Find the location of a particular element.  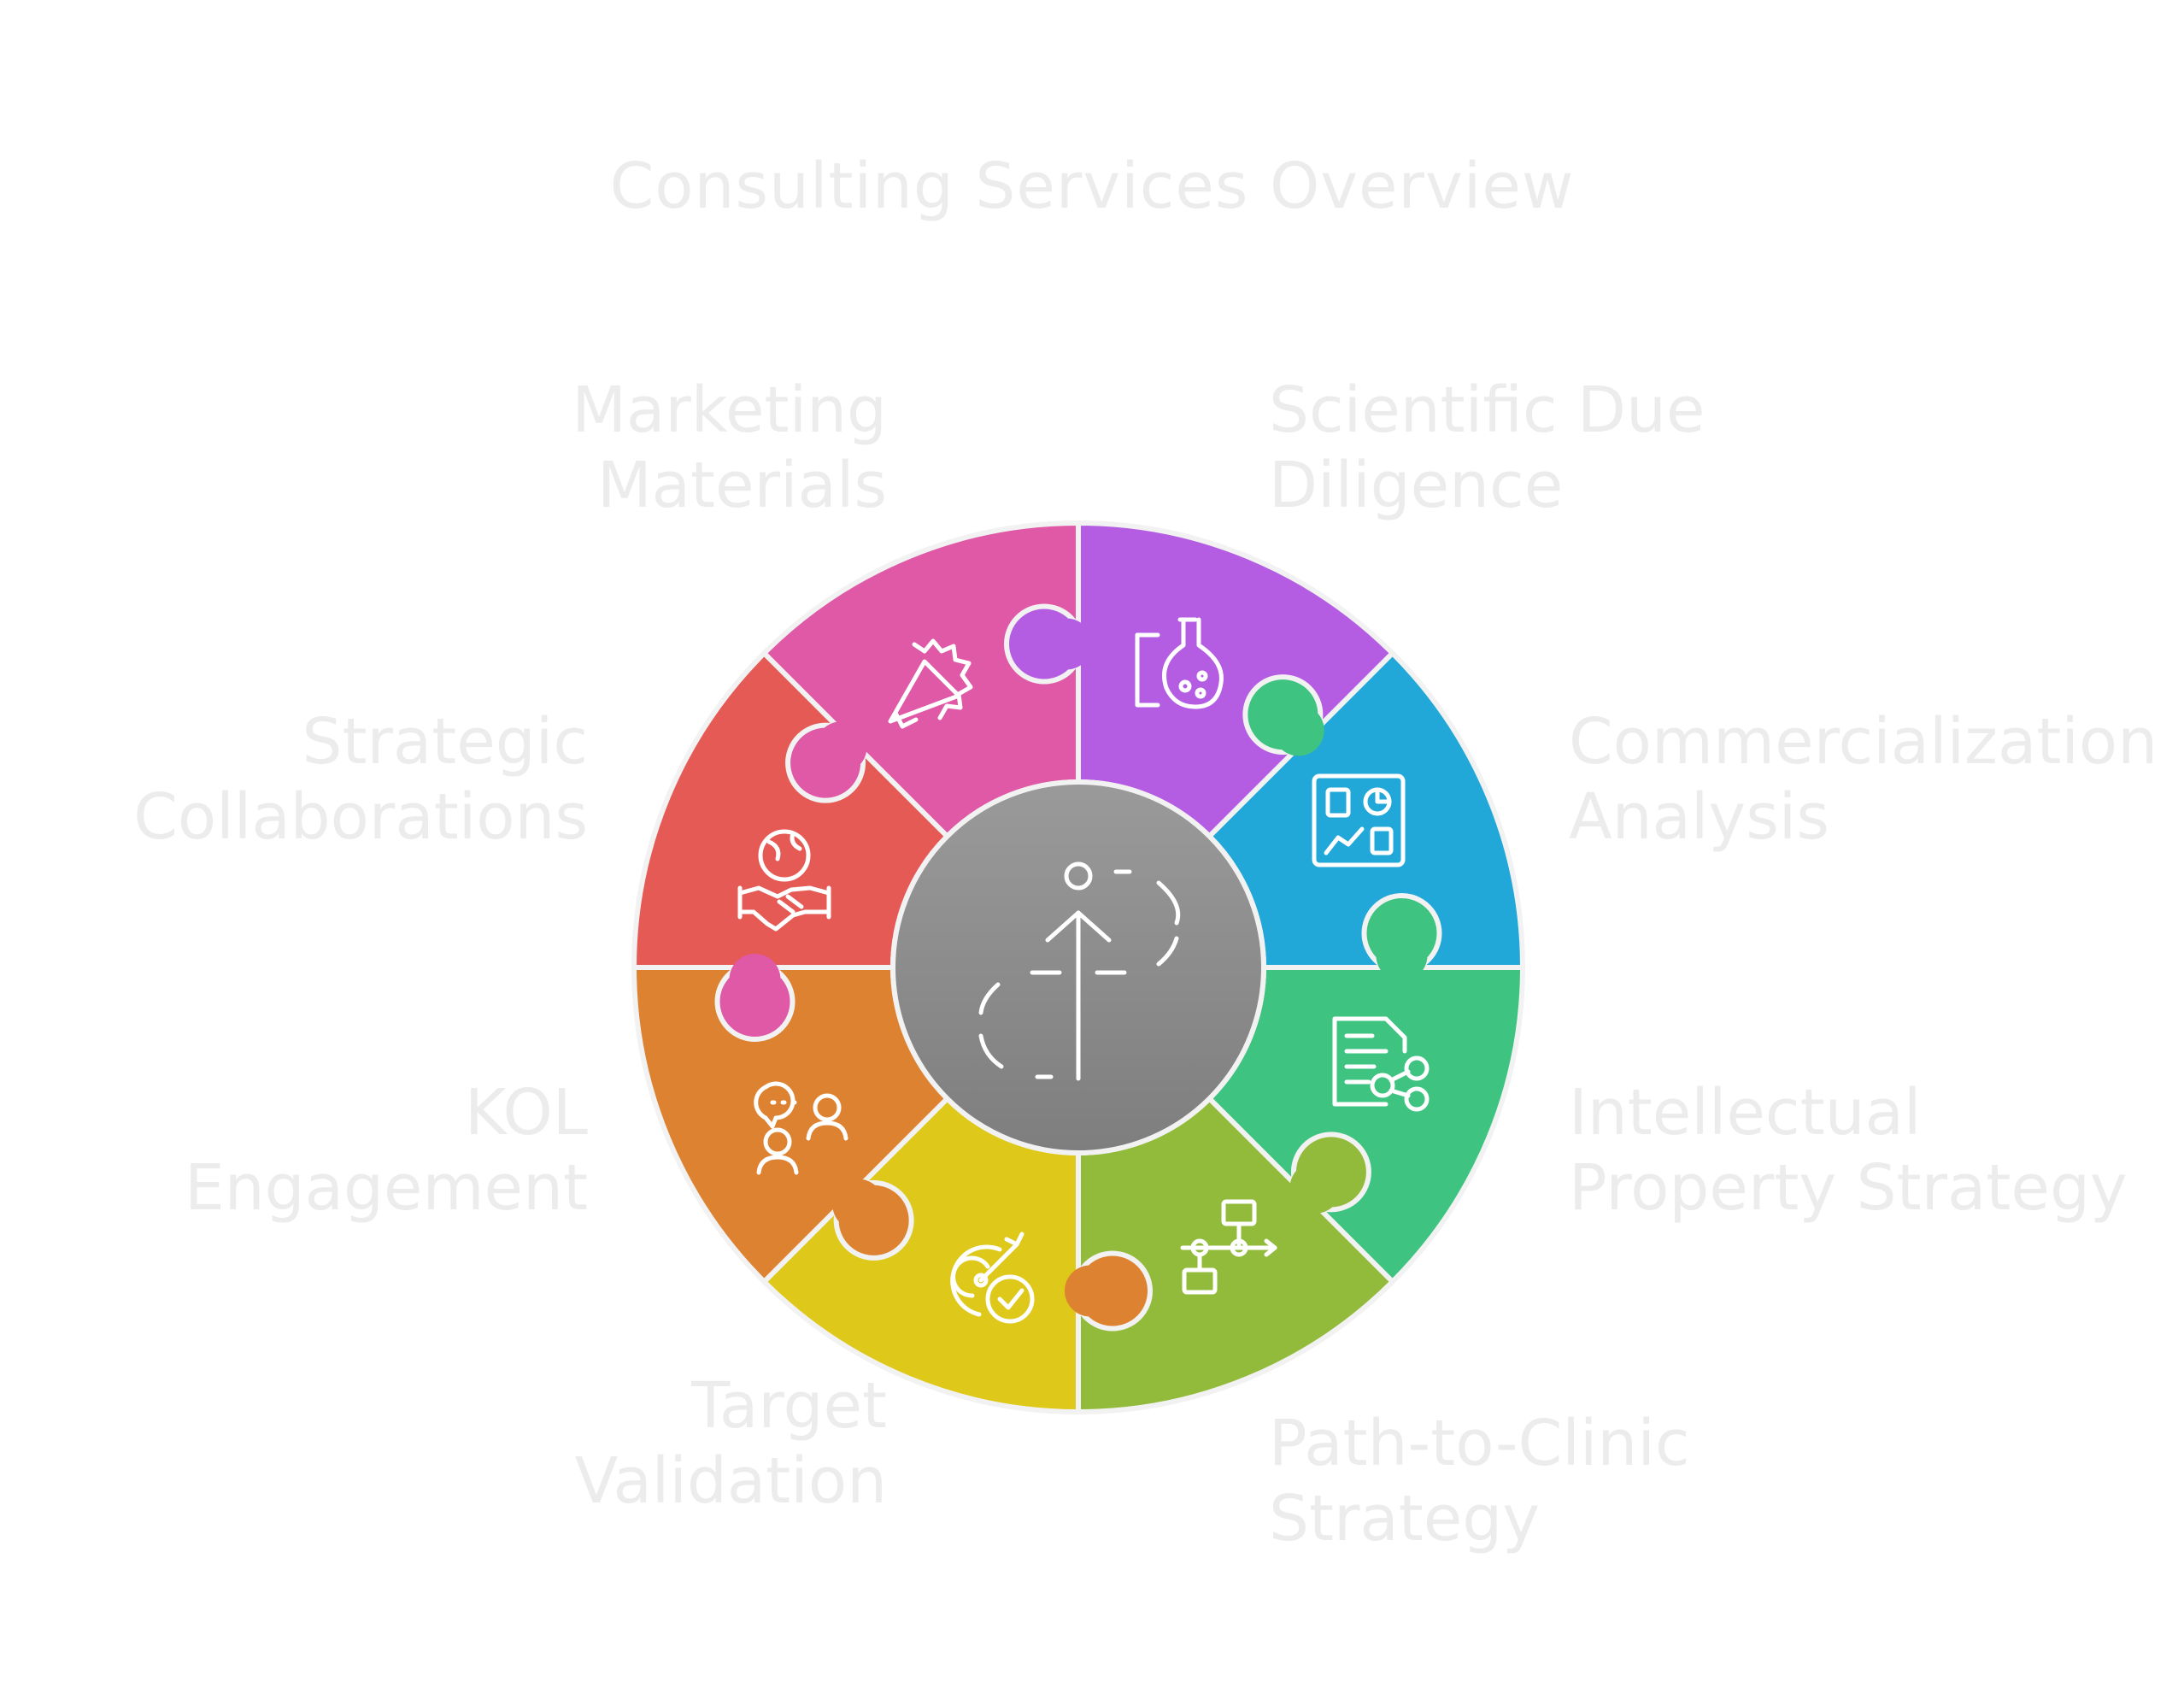

megaphone-icon is located at coordinates (931, 683).